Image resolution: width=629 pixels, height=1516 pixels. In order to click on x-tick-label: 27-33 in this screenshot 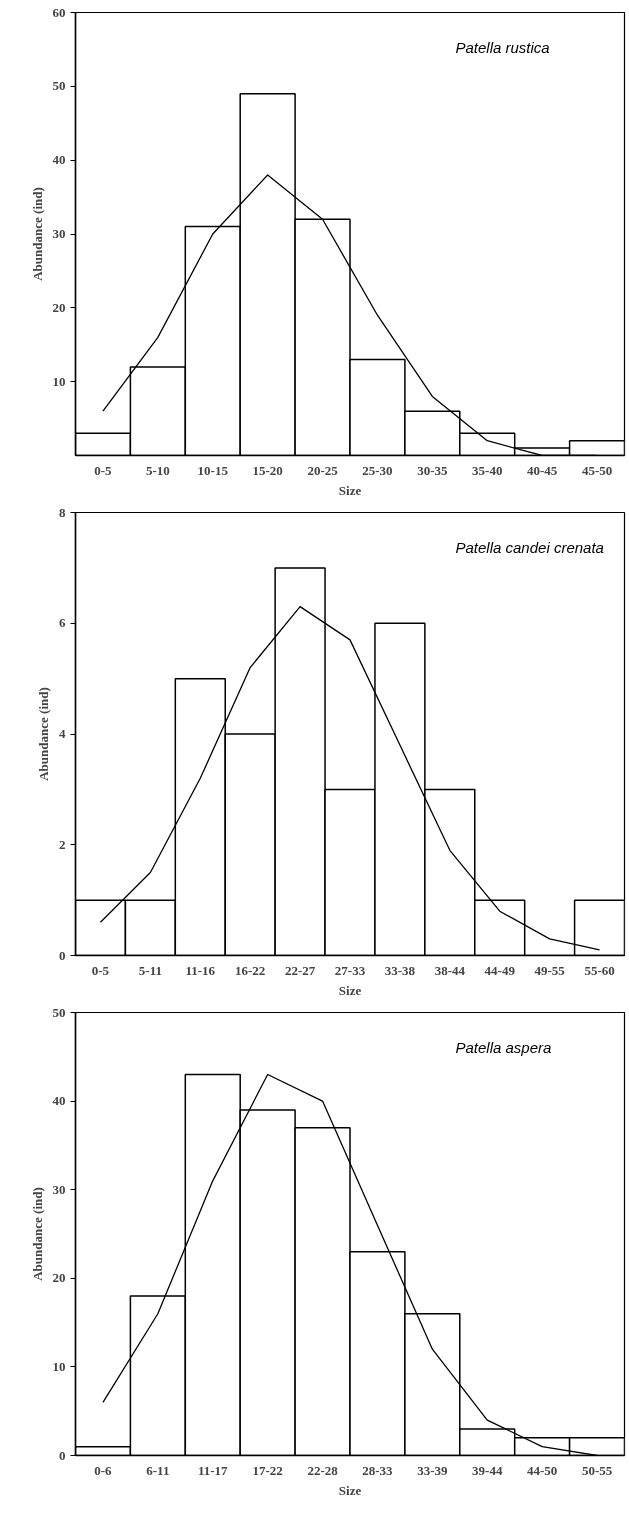, I will do `click(350, 970)`.